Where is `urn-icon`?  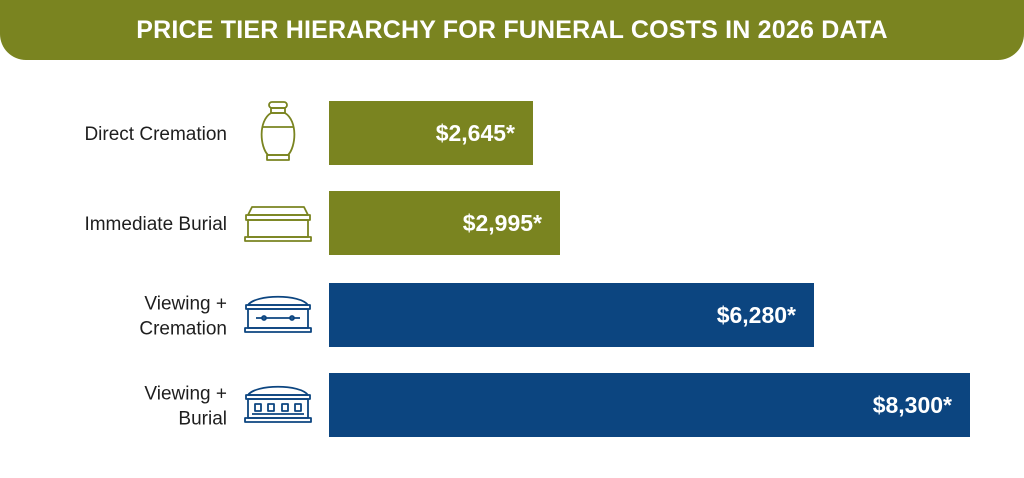 urn-icon is located at coordinates (278, 131).